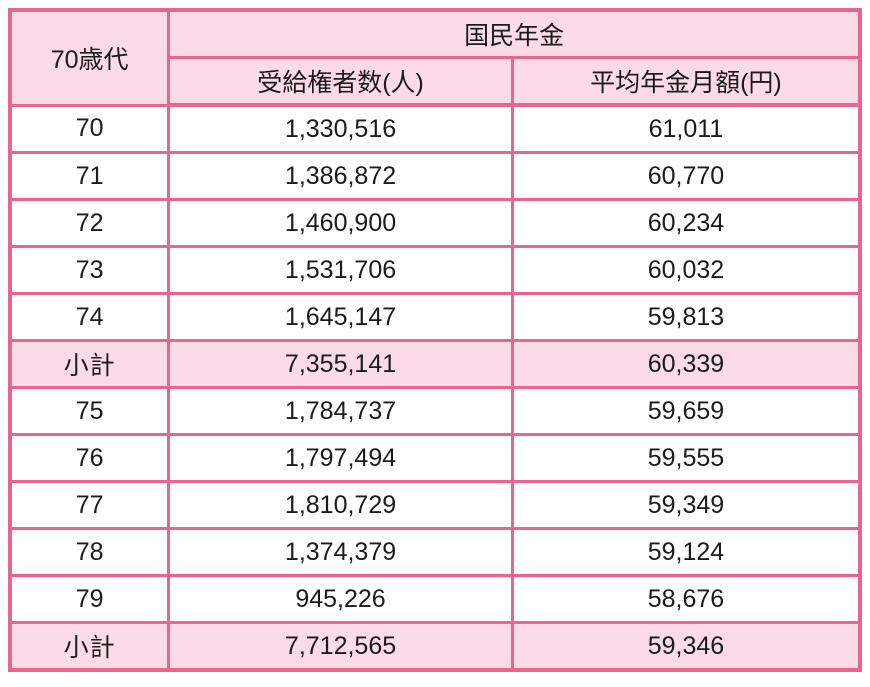 This screenshot has width=870, height=687. Describe the element at coordinates (686, 364) in the screenshot. I see `cell-monthly-amount: 60,339` at that location.